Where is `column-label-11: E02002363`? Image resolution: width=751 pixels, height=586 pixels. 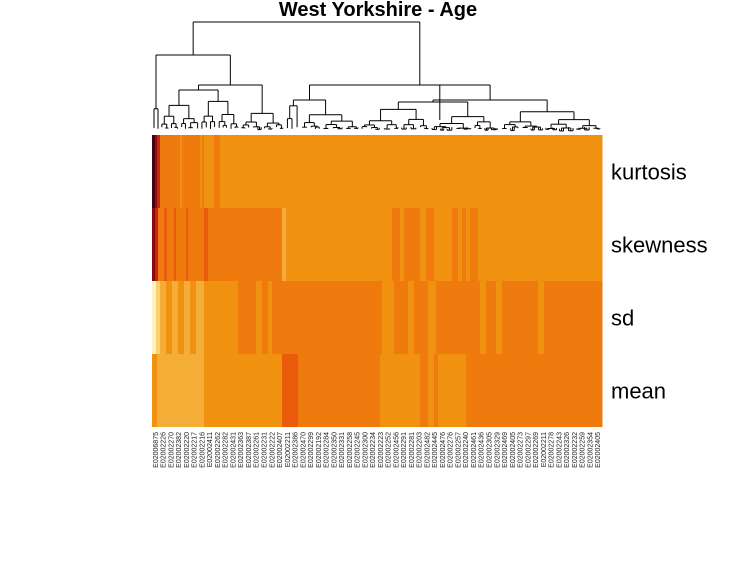
column-label-11: E02002363 is located at coordinates (241, 450).